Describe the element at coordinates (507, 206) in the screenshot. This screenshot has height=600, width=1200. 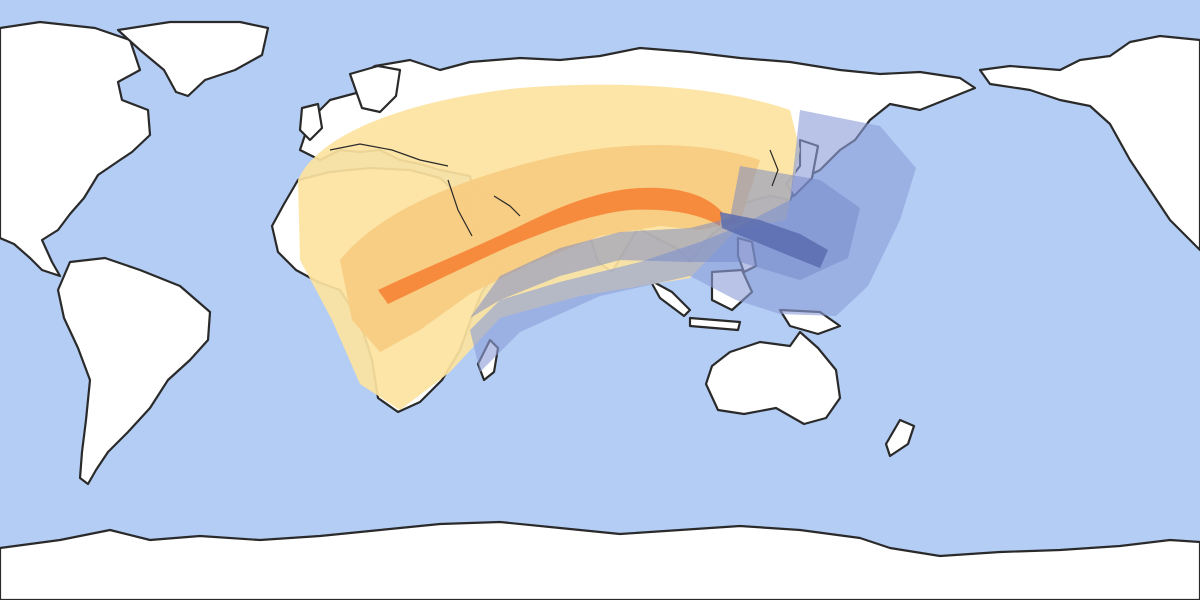
I see `persian-gulf-coast` at that location.